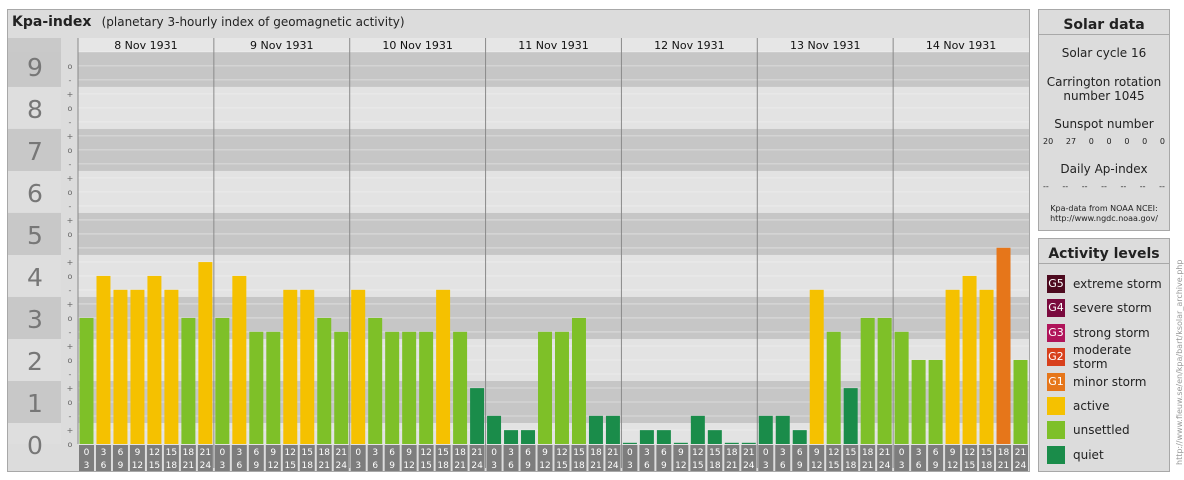 This screenshot has width=1184, height=480. Describe the element at coordinates (1104, 263) in the screenshot. I see `activity-title-divider` at that location.